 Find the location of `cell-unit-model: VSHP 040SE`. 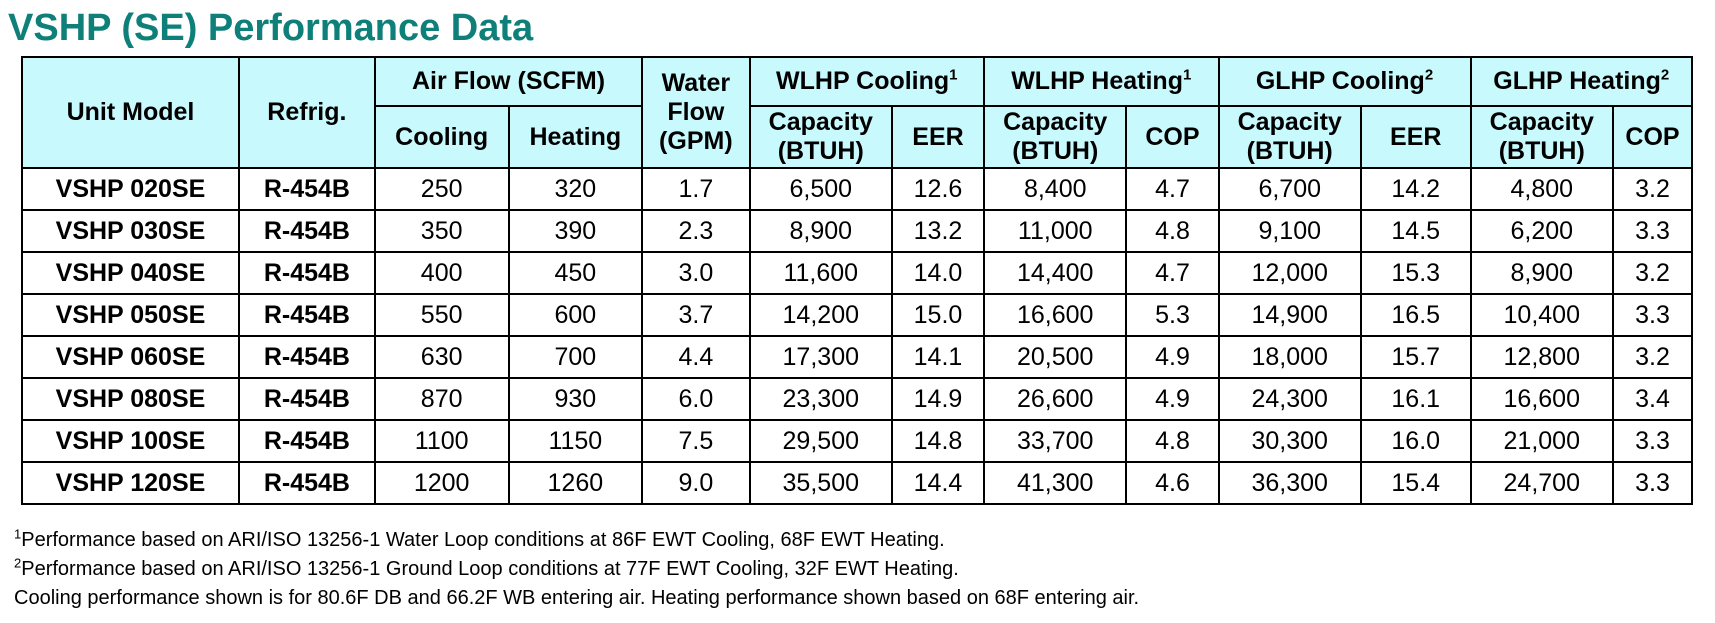

cell-unit-model: VSHP 040SE is located at coordinates (130, 273).